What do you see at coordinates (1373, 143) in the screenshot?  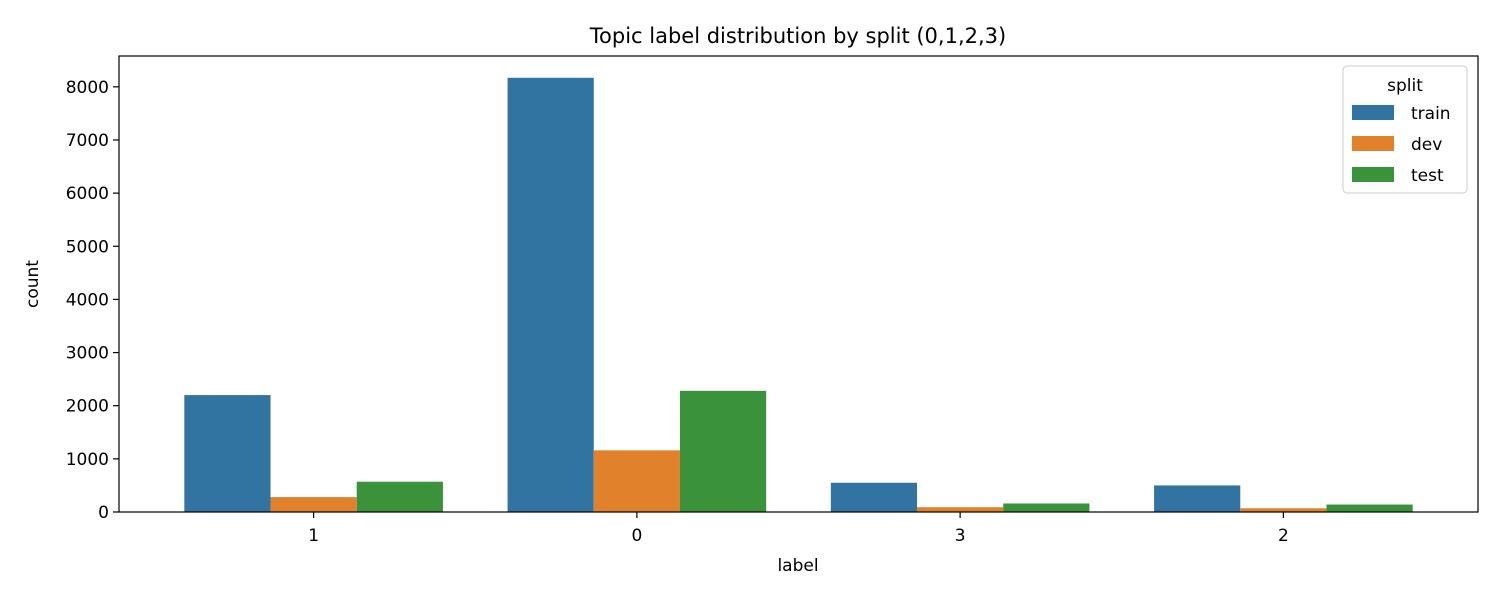 I see `legend-swatch-dev` at bounding box center [1373, 143].